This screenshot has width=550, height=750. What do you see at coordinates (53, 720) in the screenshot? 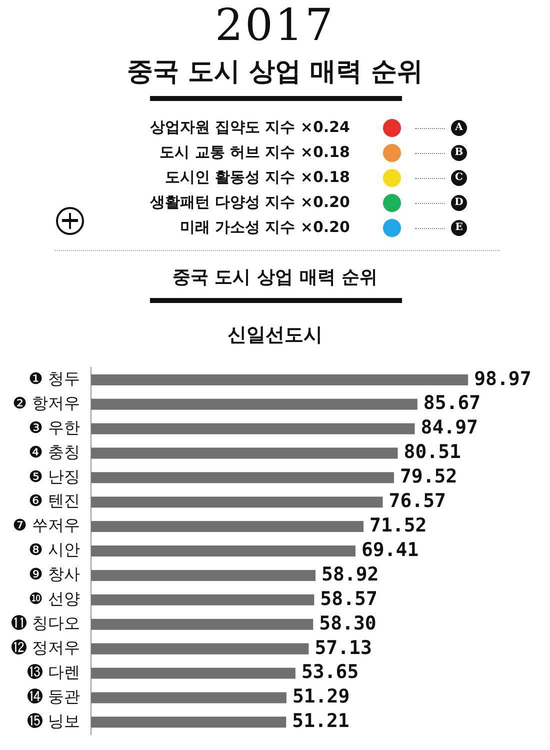
I see `y-tick-label: ⓯ 닝보` at bounding box center [53, 720].